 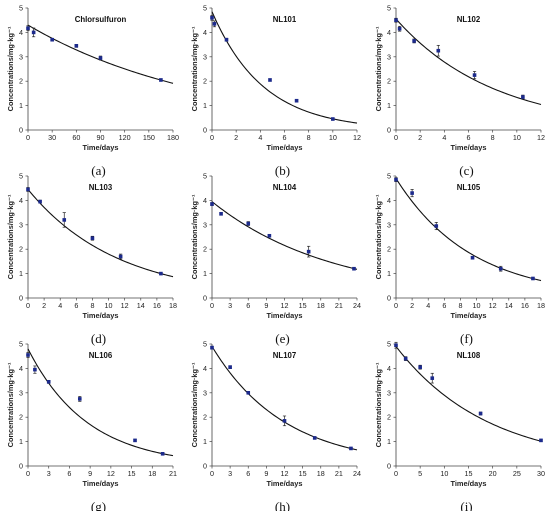 What do you see at coordinates (92, 305) in the screenshot?
I see `chart-3-x-tick-label-4: 8` at bounding box center [92, 305].